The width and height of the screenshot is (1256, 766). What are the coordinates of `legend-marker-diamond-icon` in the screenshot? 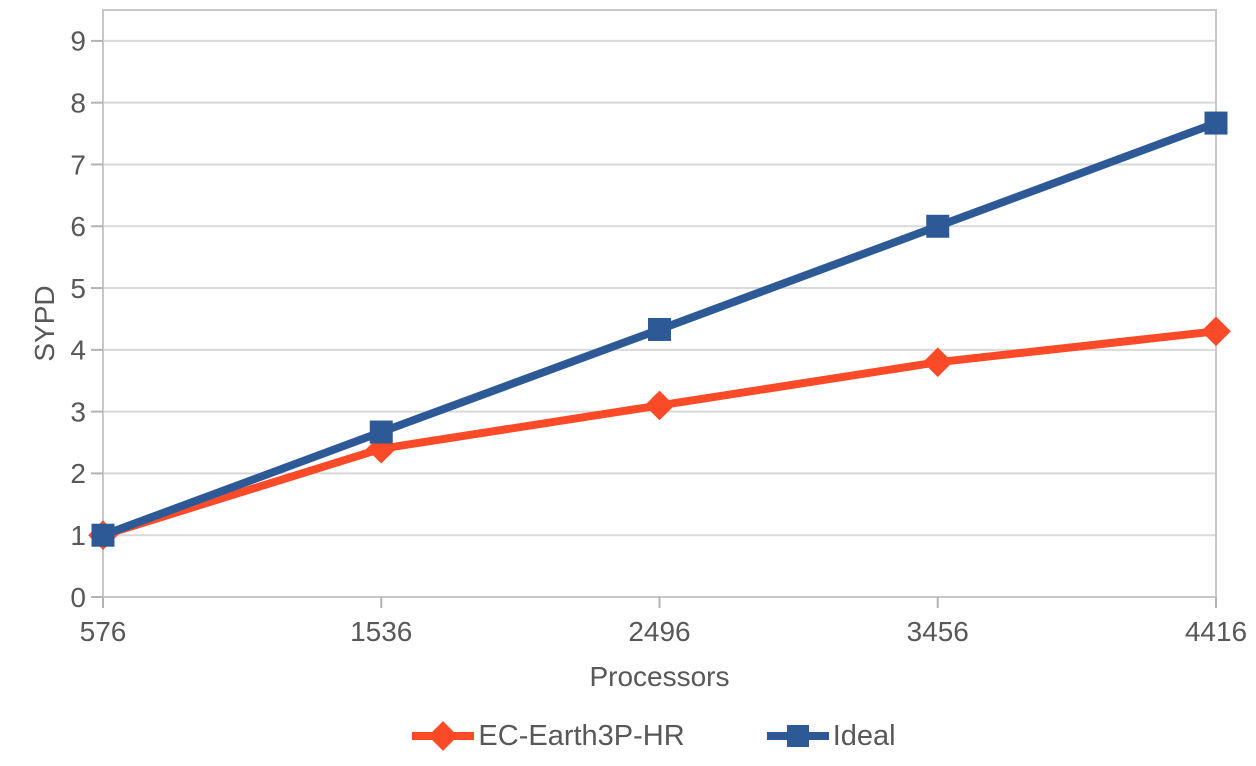 It's located at (443, 736).